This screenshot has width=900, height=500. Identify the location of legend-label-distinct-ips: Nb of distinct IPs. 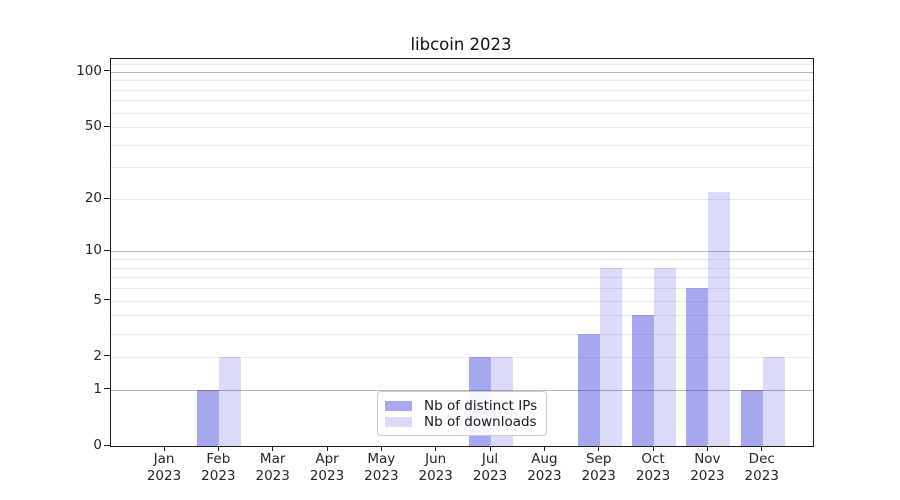
(481, 406).